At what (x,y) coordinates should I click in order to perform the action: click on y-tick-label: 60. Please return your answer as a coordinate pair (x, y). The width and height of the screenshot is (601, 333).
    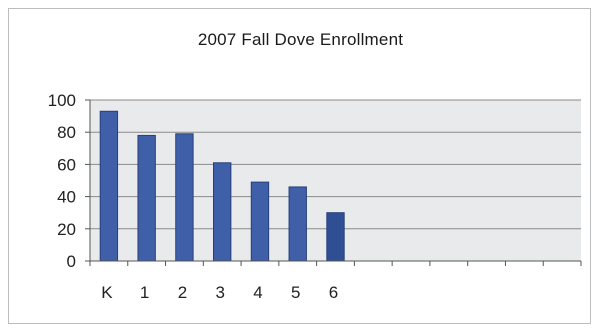
    Looking at the image, I should click on (66, 164).